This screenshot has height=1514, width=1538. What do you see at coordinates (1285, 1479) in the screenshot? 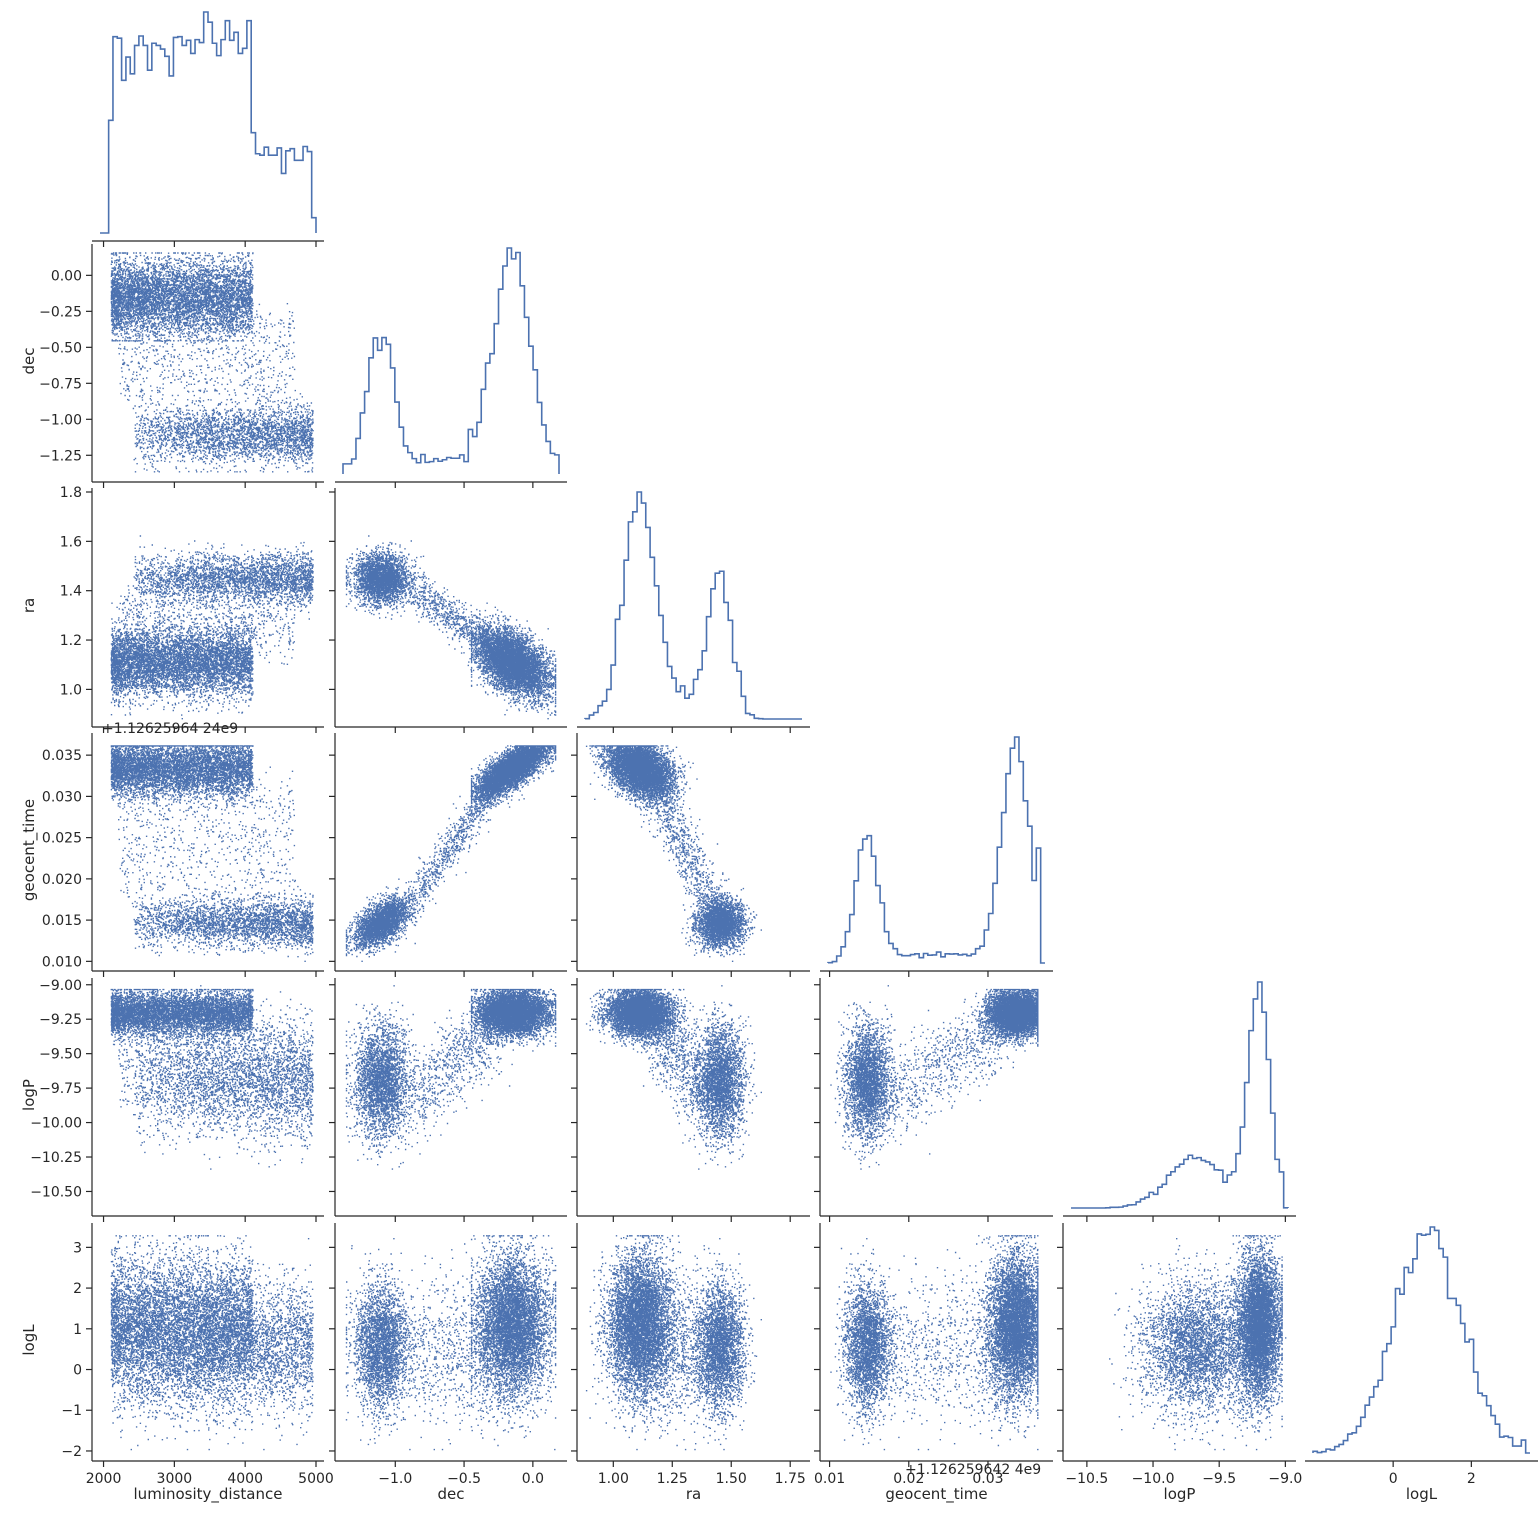
I see `x-tick-label: −9.0` at bounding box center [1285, 1479].